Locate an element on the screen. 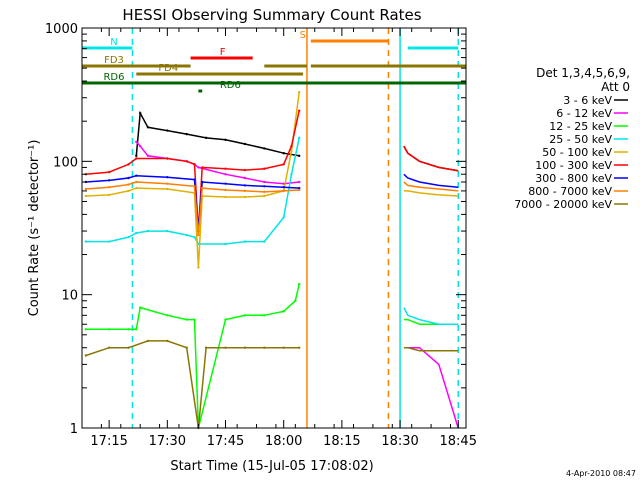 Image resolution: width=640 pixels, height=480 pixels. series-line-after-gap-800-7000-kev is located at coordinates (431, 186).